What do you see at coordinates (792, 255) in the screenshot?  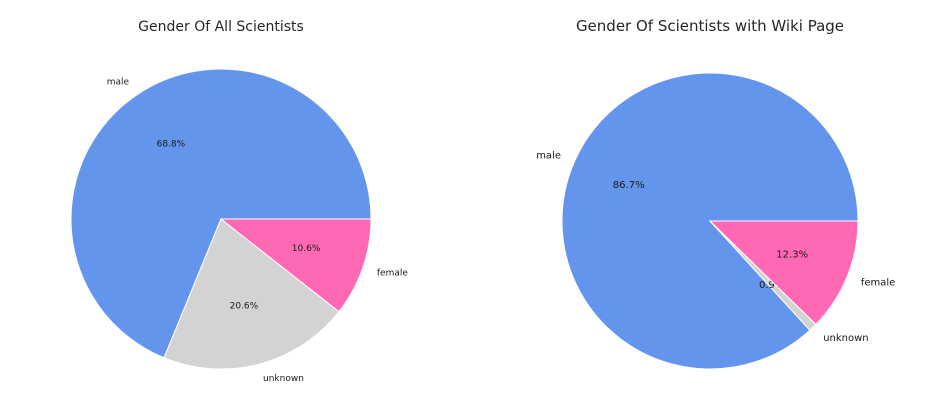 I see `slice-percent-female: 12.3%` at bounding box center [792, 255].